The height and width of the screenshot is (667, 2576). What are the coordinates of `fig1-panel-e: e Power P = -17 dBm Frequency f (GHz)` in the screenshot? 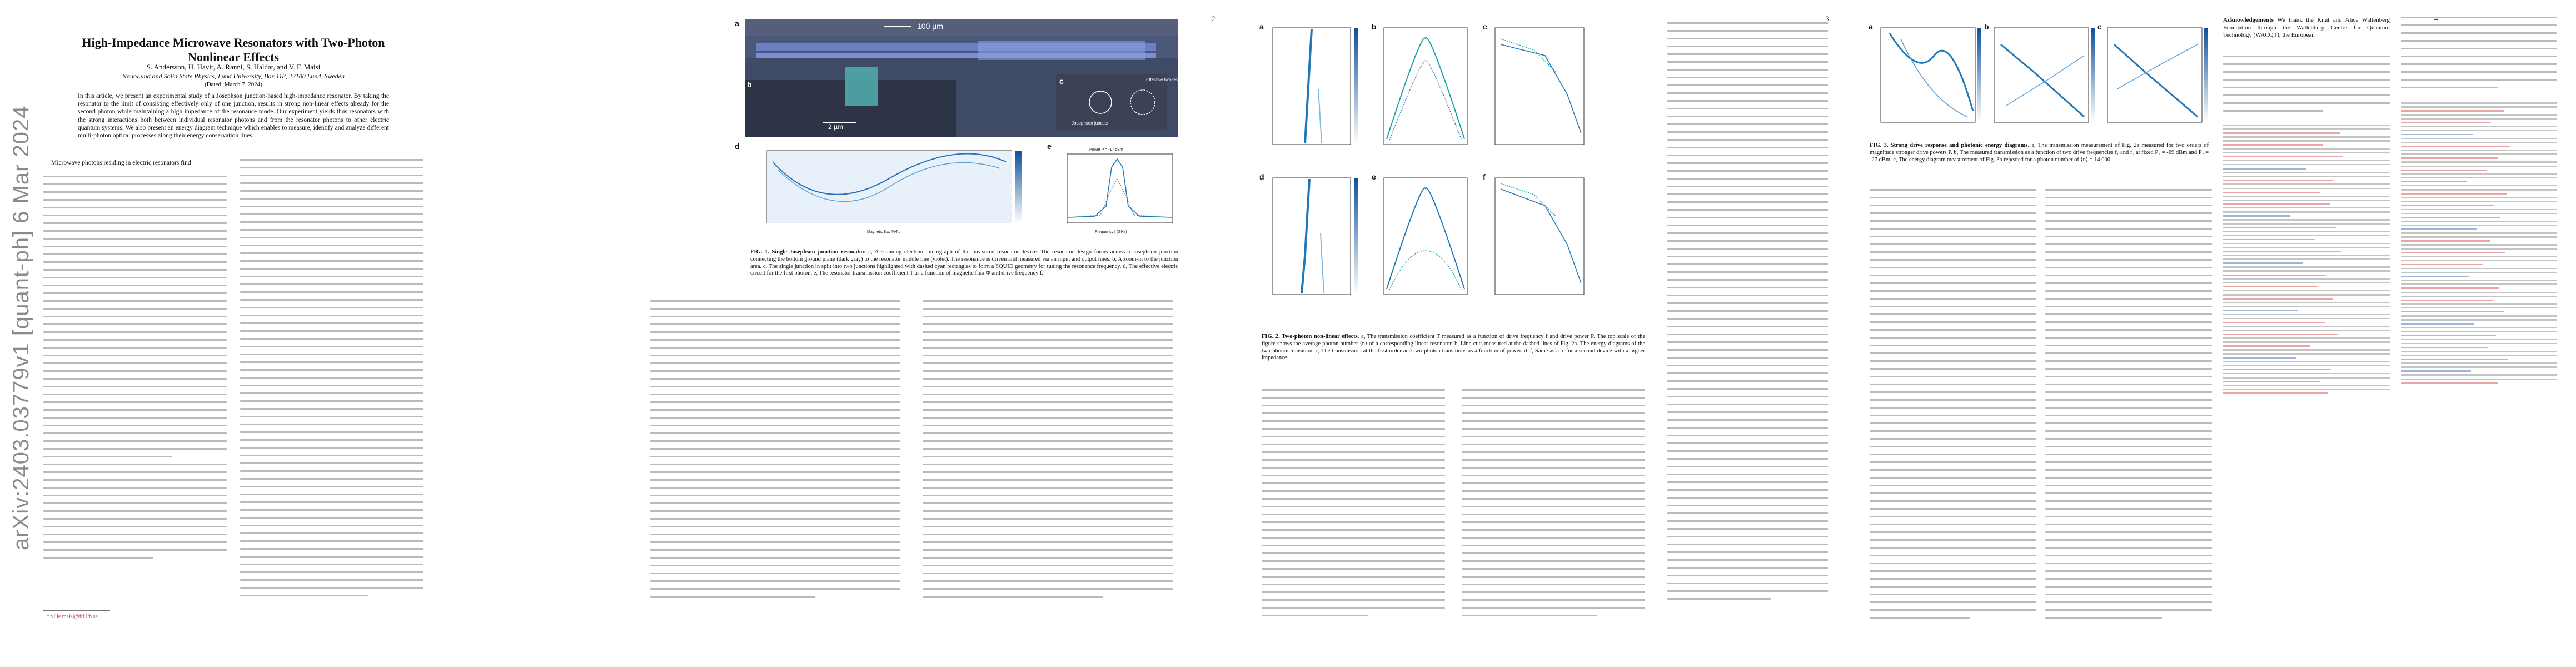 It's located at (1112, 189).